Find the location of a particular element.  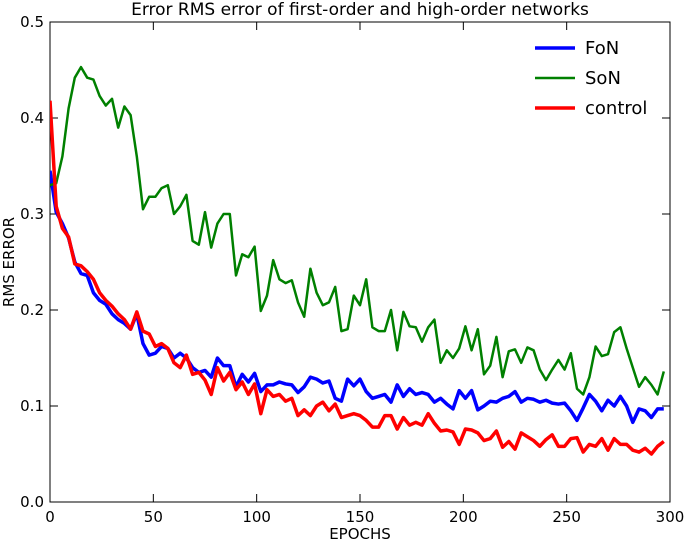

legend-label-fon: FoN is located at coordinates (602, 48).